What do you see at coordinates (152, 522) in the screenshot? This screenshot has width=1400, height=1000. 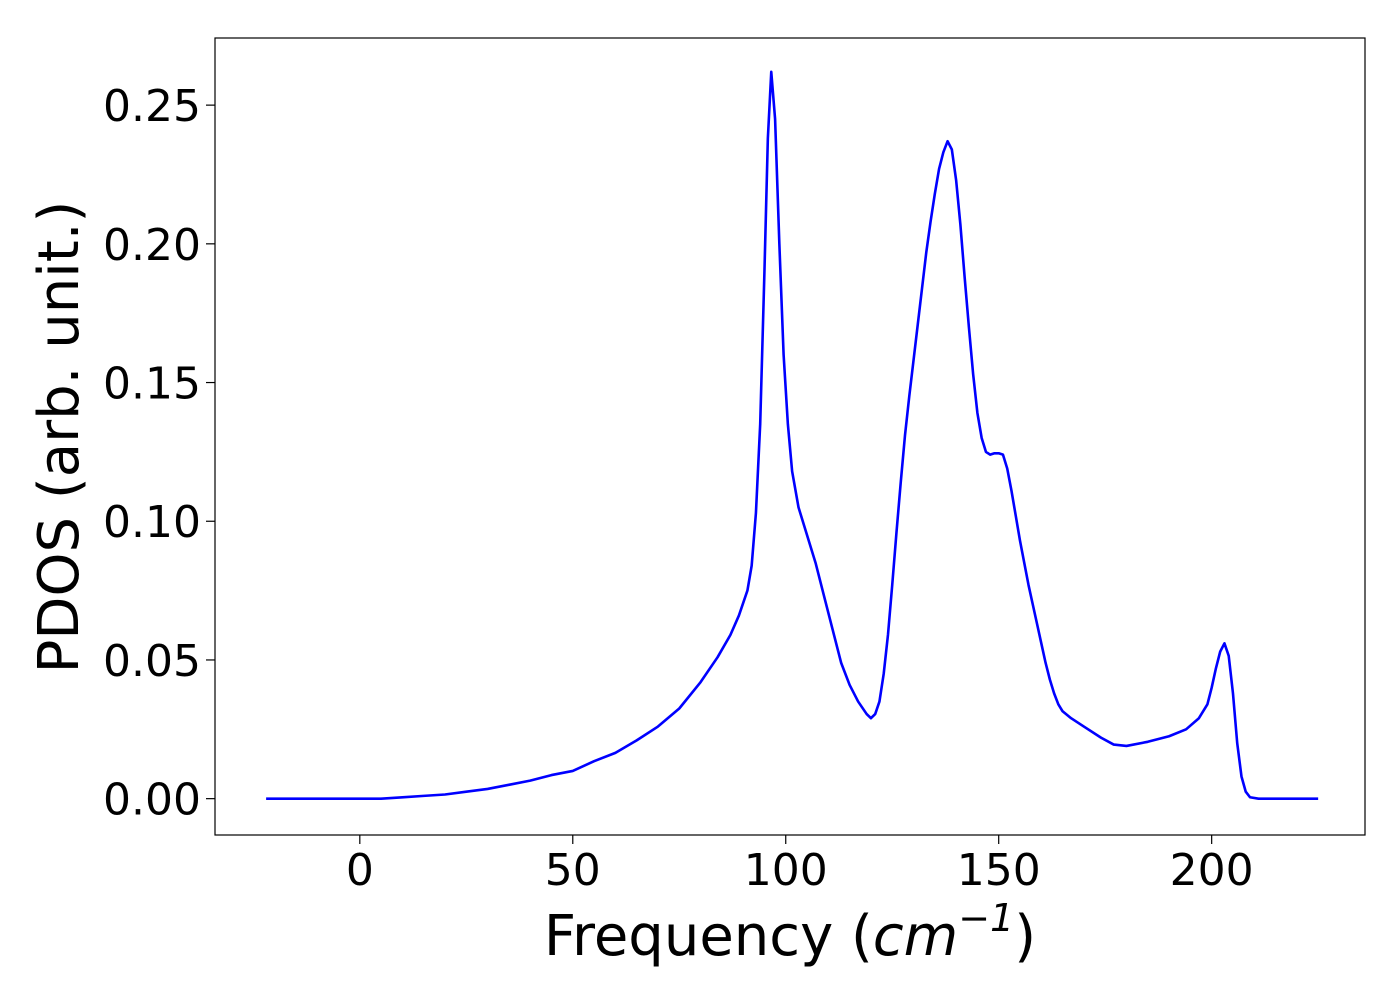 I see `y-tick-label: 0.10` at bounding box center [152, 522].